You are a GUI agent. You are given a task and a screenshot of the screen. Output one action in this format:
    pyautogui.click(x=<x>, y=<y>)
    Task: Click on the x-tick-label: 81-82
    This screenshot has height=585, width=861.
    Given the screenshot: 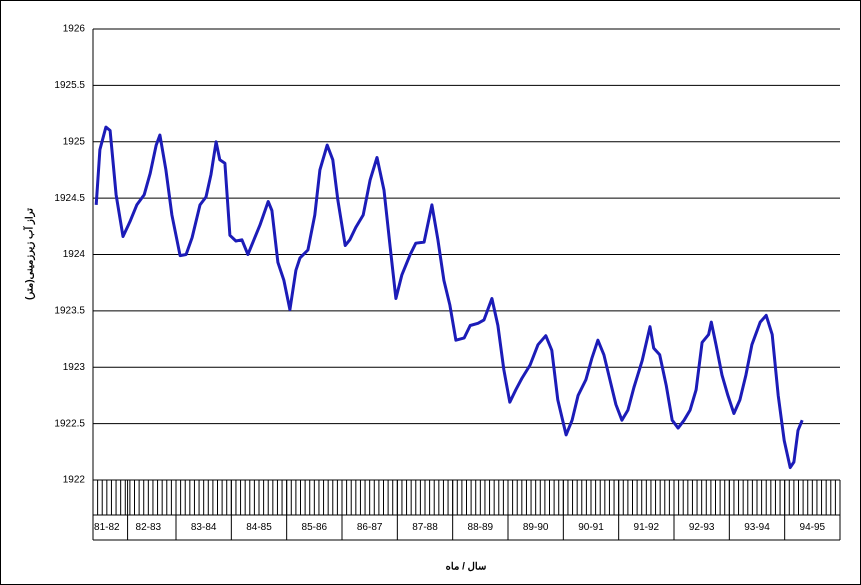 What is the action you would take?
    pyautogui.click(x=107, y=527)
    